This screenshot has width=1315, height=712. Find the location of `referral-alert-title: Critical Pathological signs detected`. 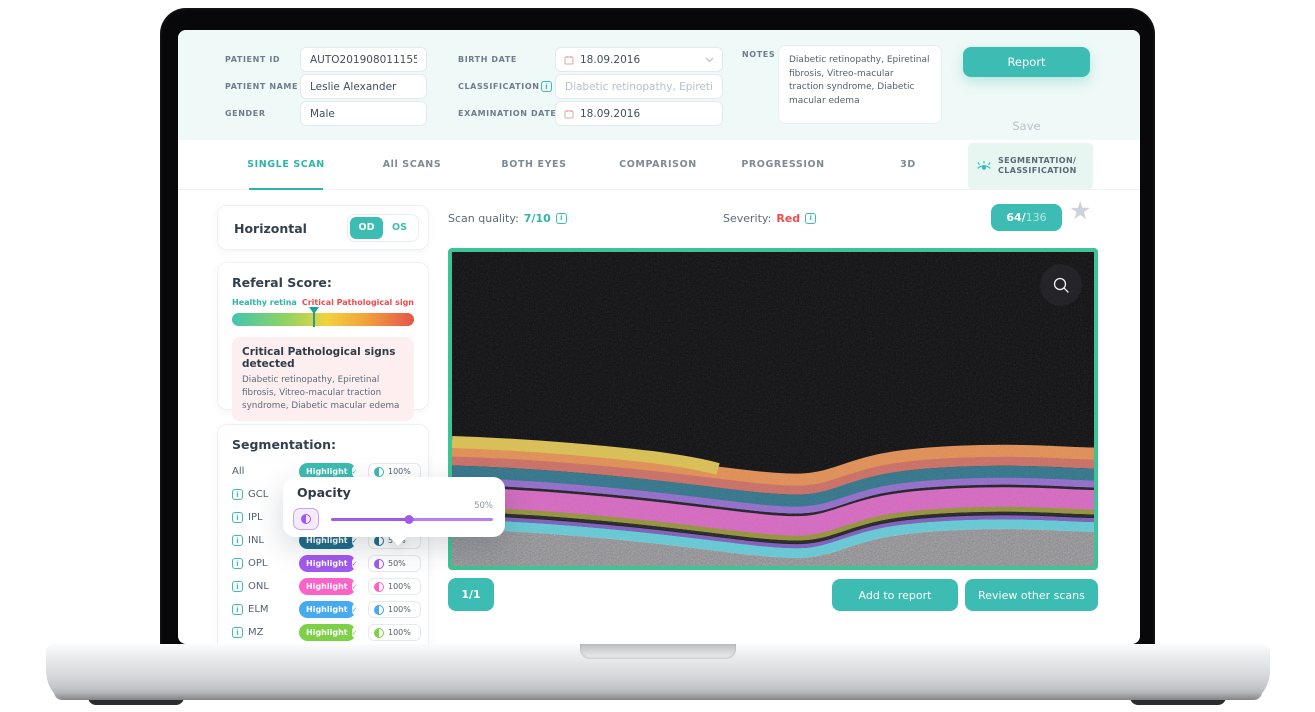

referral-alert-title: Critical Pathological signs detected is located at coordinates (319, 358).